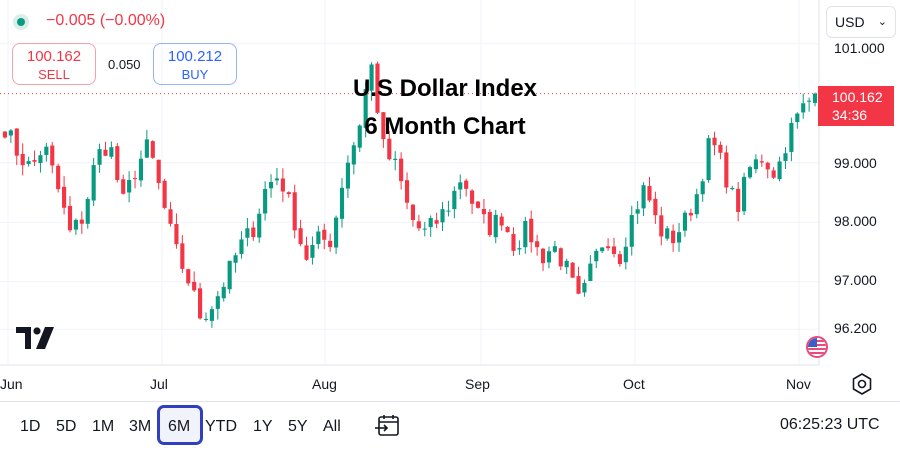 This screenshot has height=451, width=900. Describe the element at coordinates (263, 426) in the screenshot. I see `timeframe-1y: 1Y` at that location.